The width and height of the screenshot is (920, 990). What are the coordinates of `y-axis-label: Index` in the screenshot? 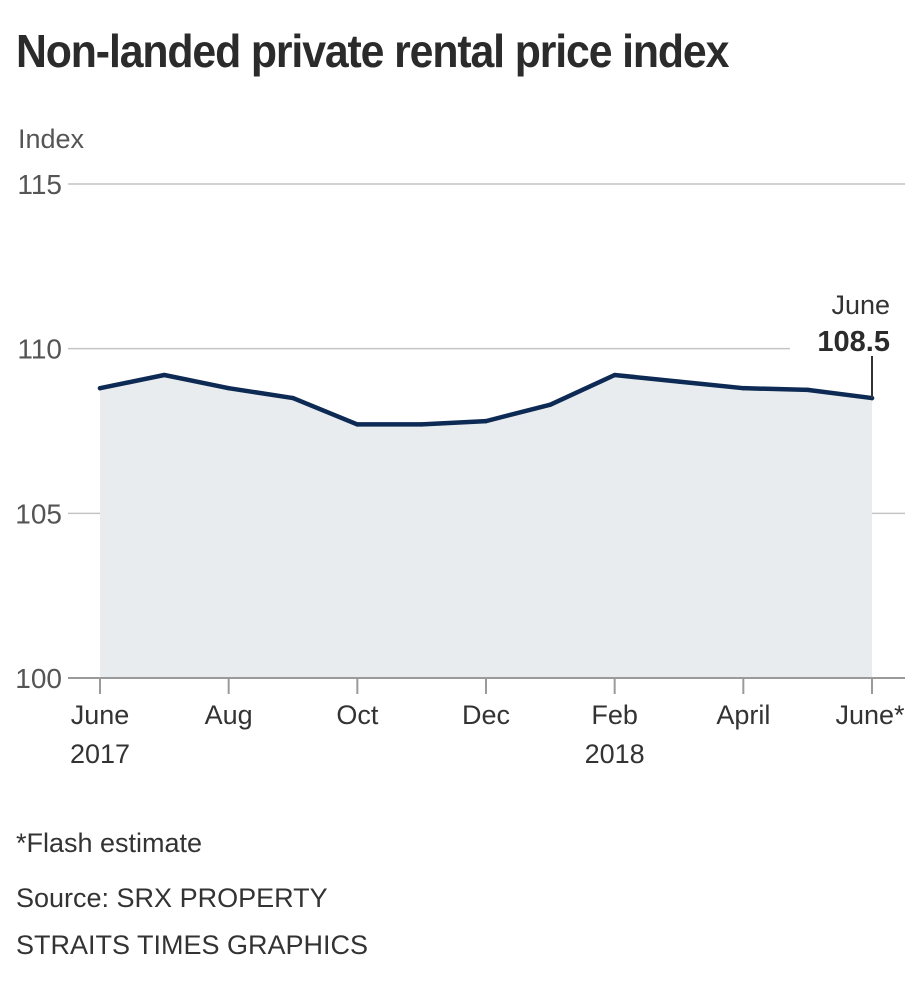 It's located at (51, 139).